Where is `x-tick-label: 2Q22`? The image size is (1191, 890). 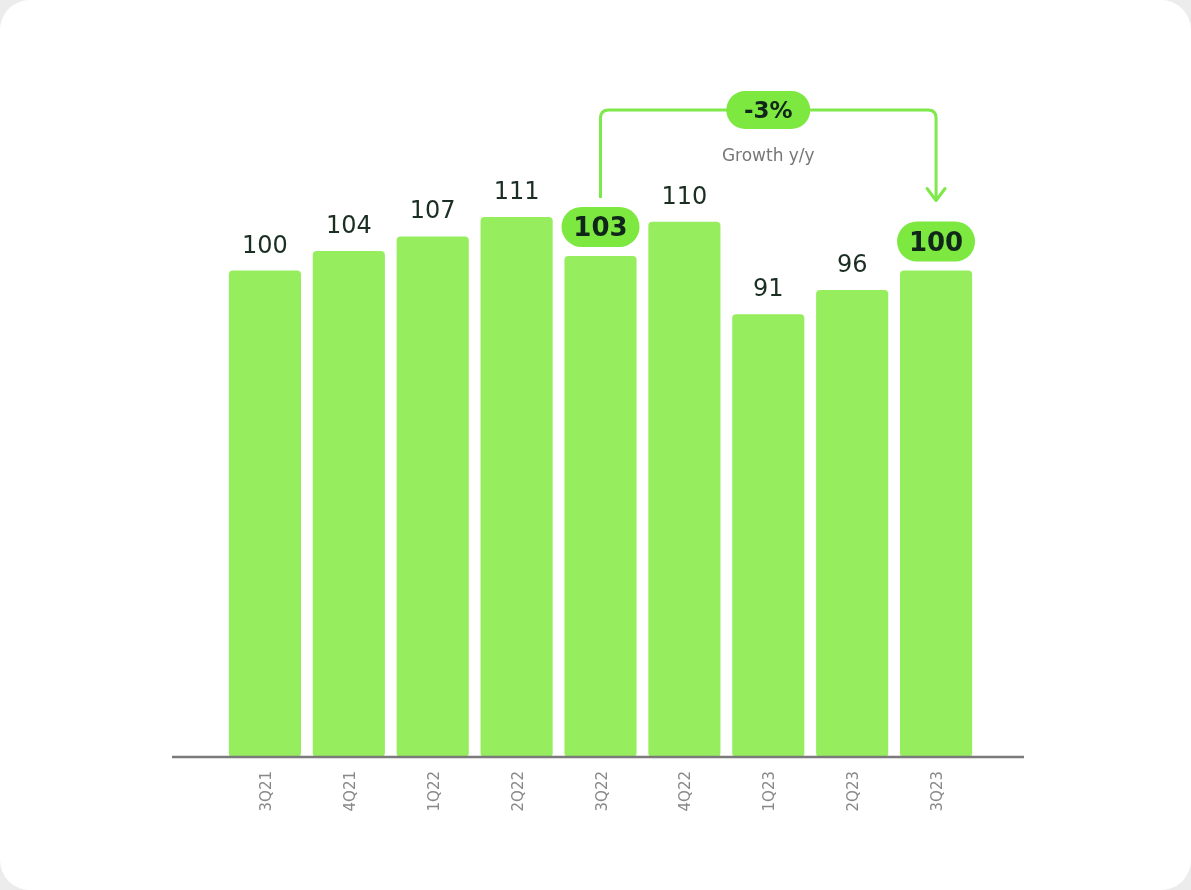 x-tick-label: 2Q22 is located at coordinates (517, 791).